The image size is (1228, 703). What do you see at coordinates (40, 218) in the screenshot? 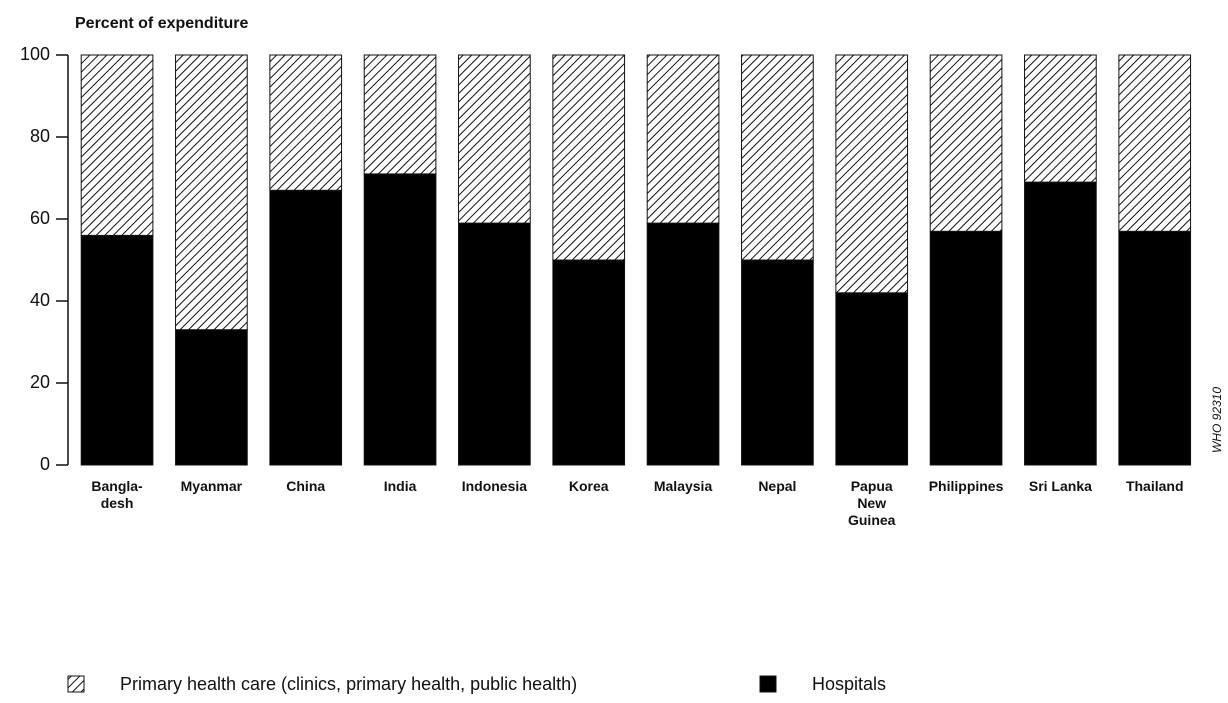
I see `y-tick-label: 60` at bounding box center [40, 218].